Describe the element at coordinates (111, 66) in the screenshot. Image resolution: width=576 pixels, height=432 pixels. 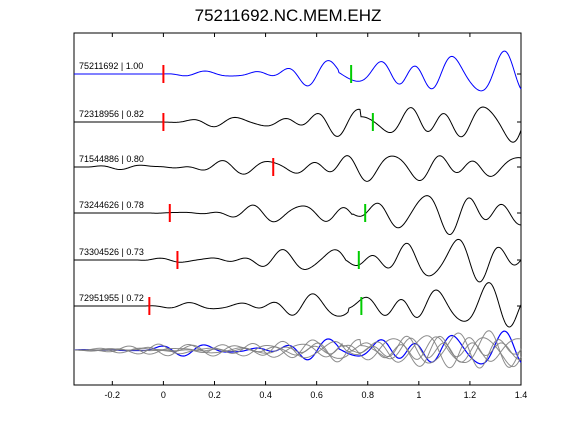
I see `trace-label-1: 75211692 | 1.00` at that location.